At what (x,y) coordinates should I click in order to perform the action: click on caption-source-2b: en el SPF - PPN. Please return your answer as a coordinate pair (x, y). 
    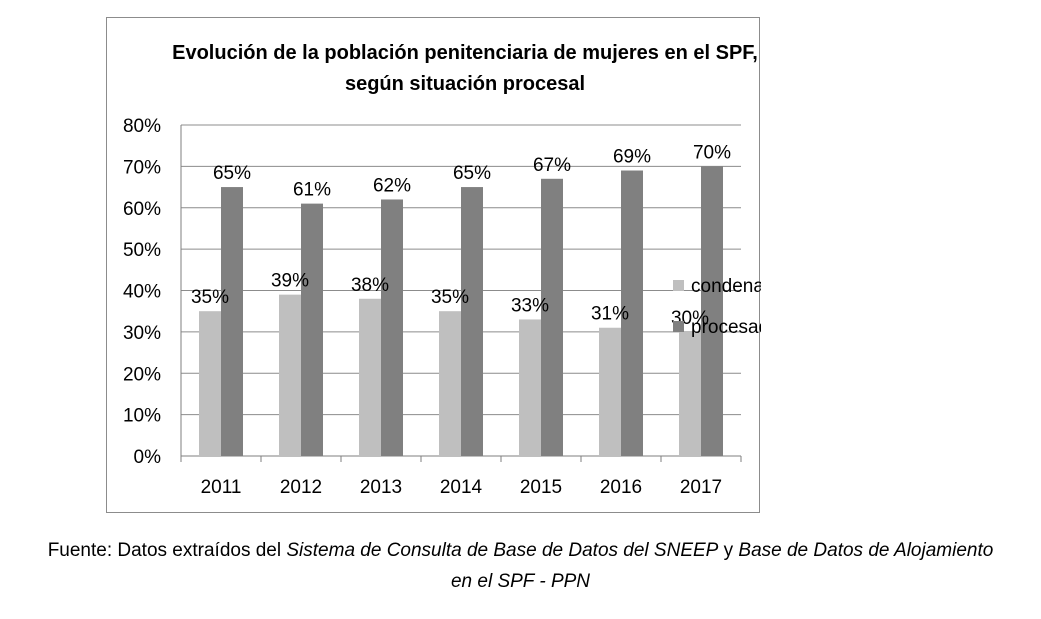
    Looking at the image, I should click on (520, 581).